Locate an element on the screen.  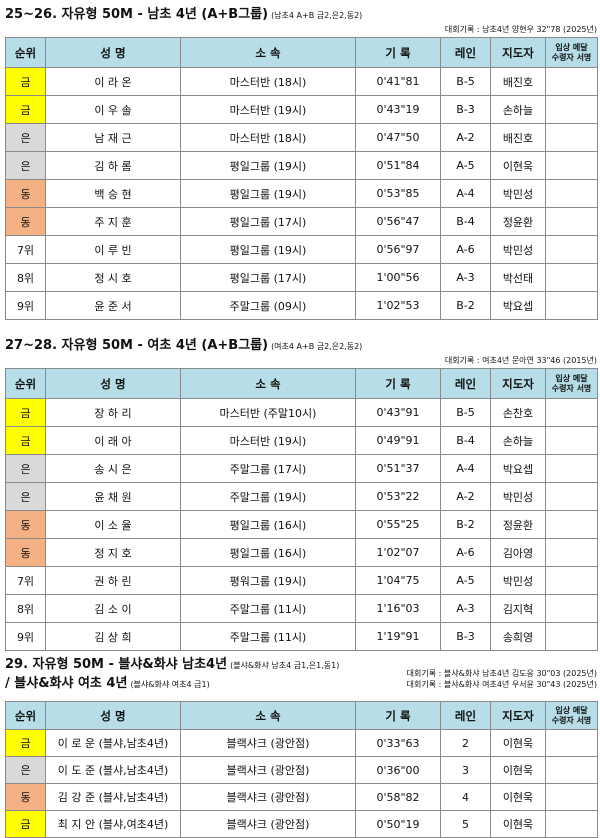
cell: 마스터반 (18시) is located at coordinates (268, 137).